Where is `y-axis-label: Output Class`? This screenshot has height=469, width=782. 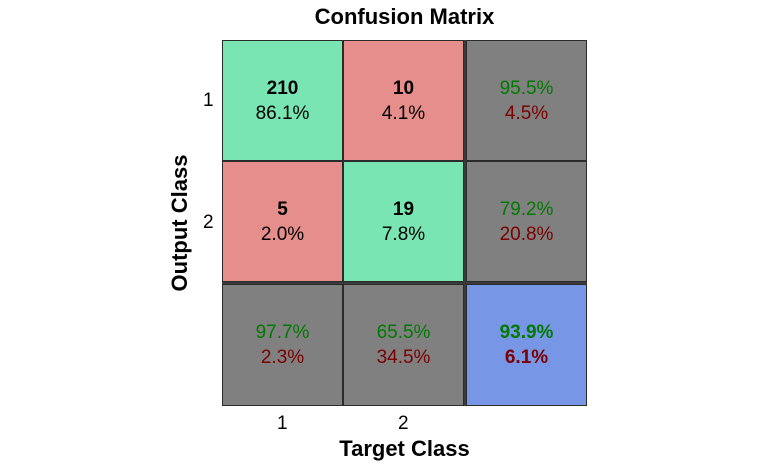 y-axis-label: Output Class is located at coordinates (179, 223).